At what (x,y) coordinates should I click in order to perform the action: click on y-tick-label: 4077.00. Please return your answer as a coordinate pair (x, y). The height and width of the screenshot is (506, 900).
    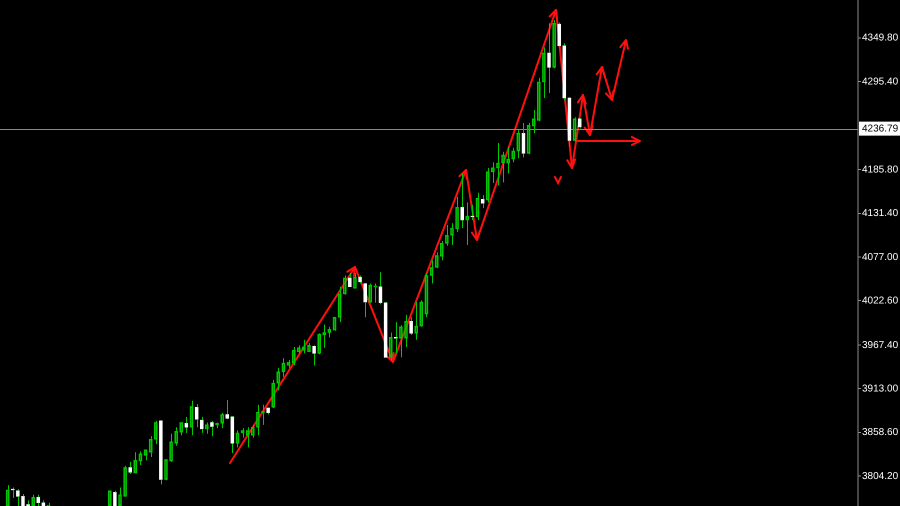
    Looking at the image, I should click on (880, 257).